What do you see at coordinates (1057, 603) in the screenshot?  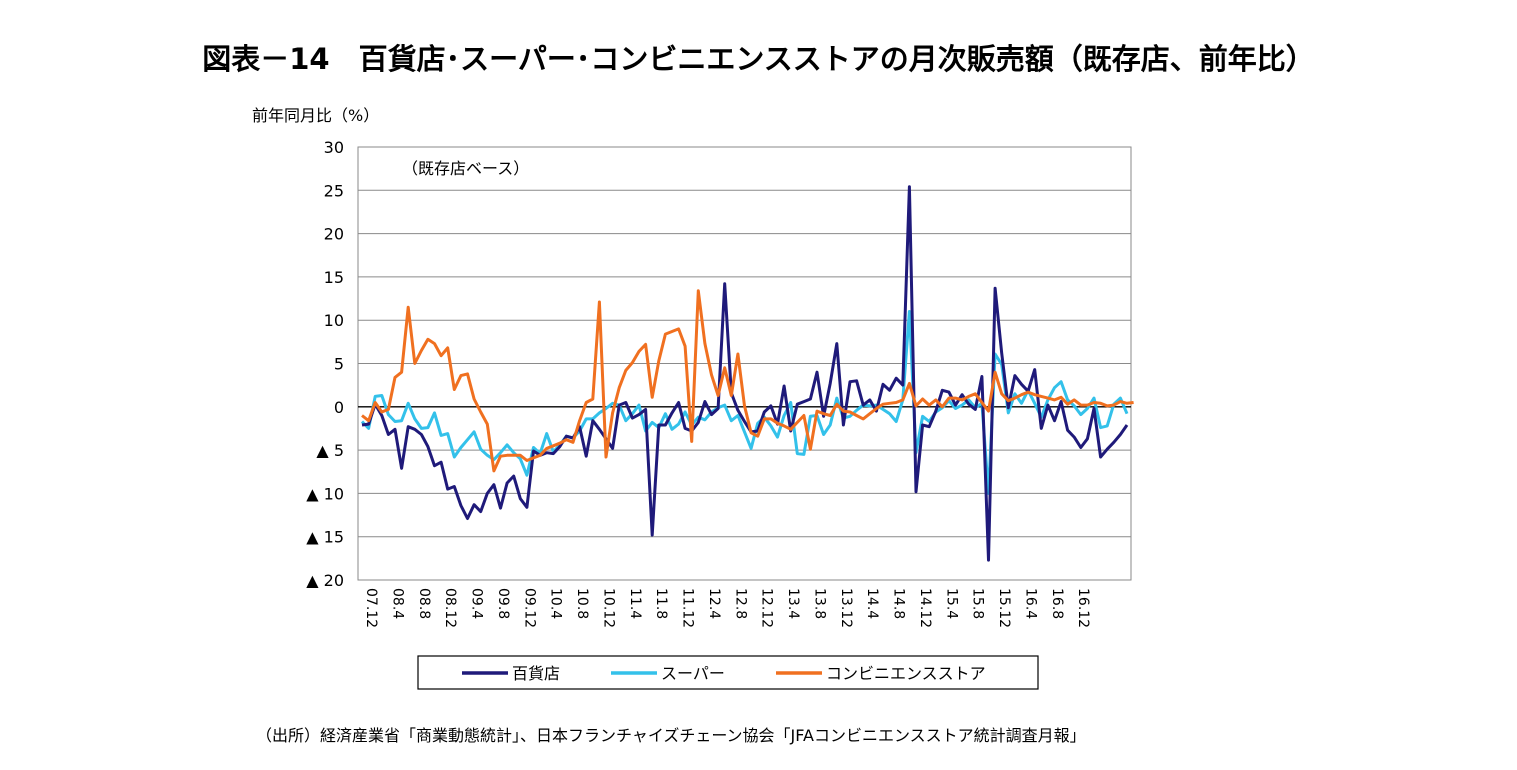 I see `x-tick-label: 16.8` at bounding box center [1057, 603].